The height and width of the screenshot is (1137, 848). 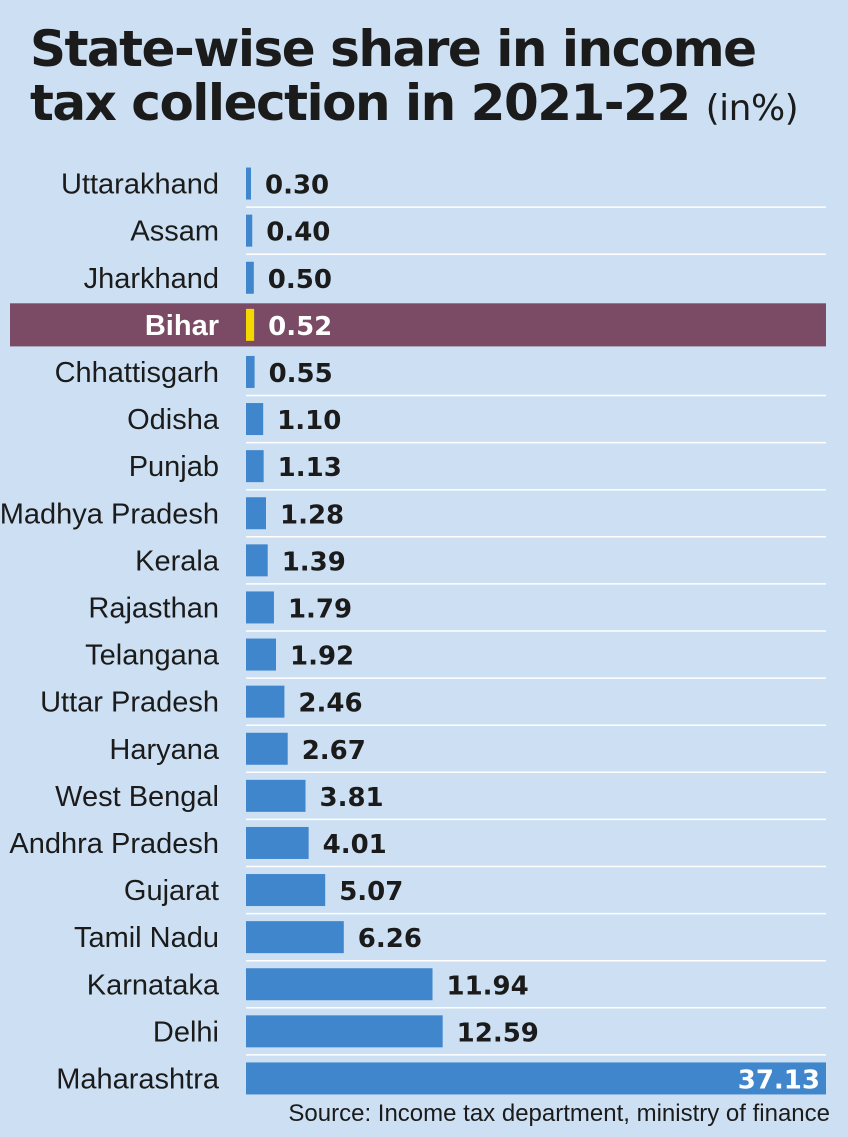 What do you see at coordinates (248, 183) in the screenshot?
I see `bar-uttarakhand` at bounding box center [248, 183].